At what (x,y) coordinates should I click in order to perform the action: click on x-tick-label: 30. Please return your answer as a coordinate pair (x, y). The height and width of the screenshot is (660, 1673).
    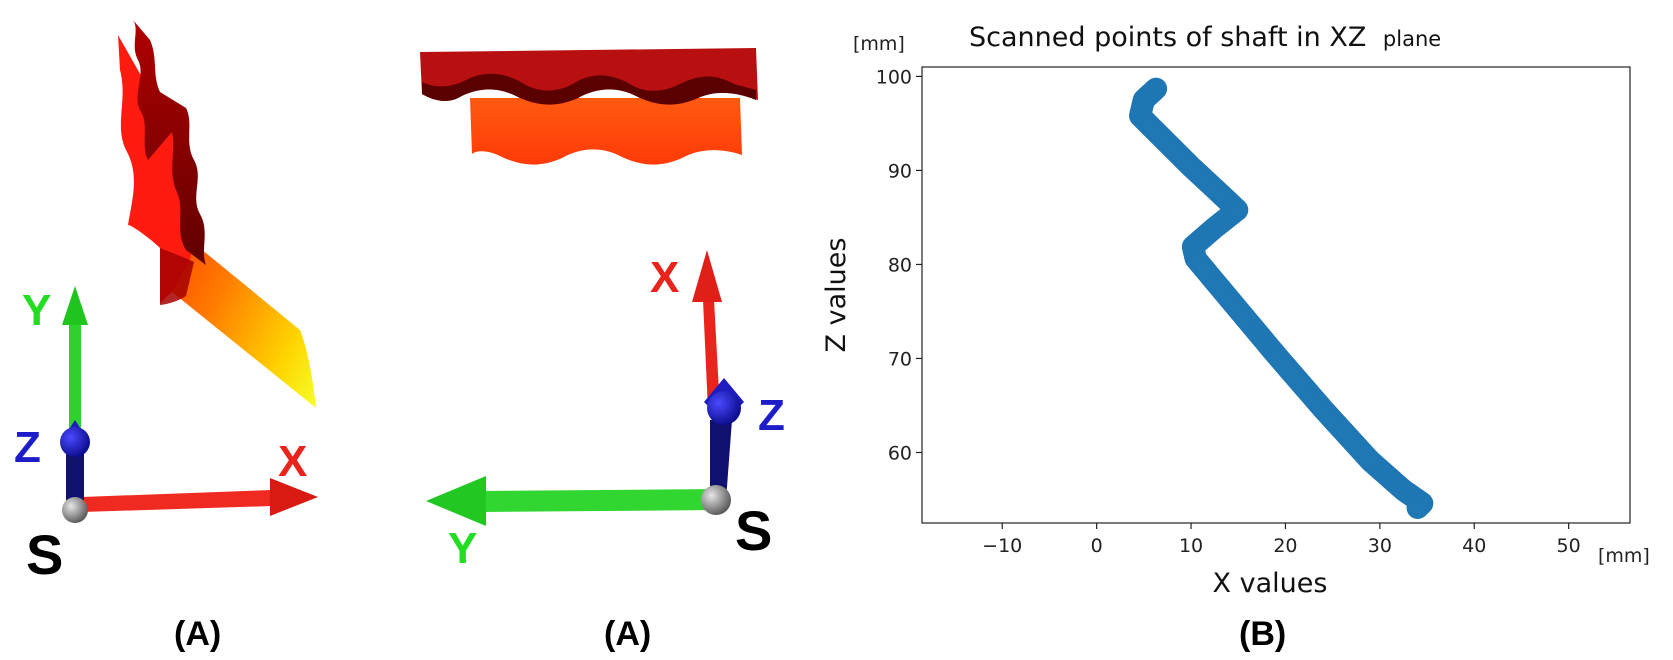
    Looking at the image, I should click on (1380, 546).